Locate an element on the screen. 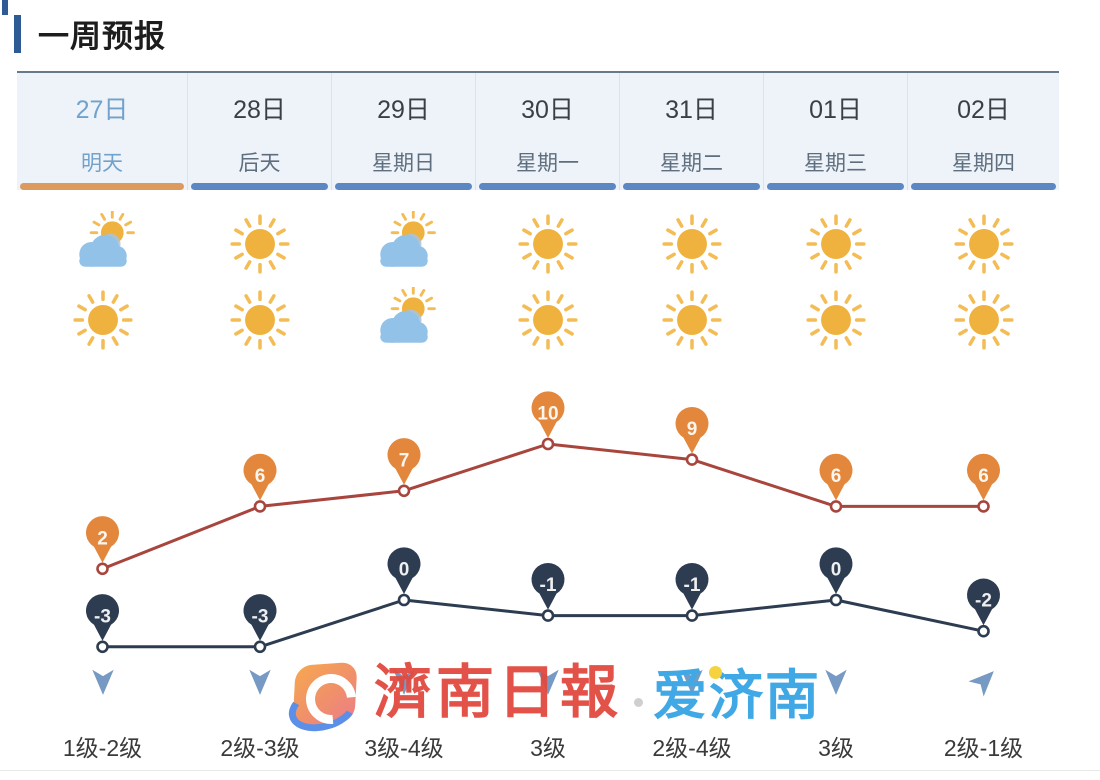  day-tab-3: 29日星期日 is located at coordinates (404, 131).